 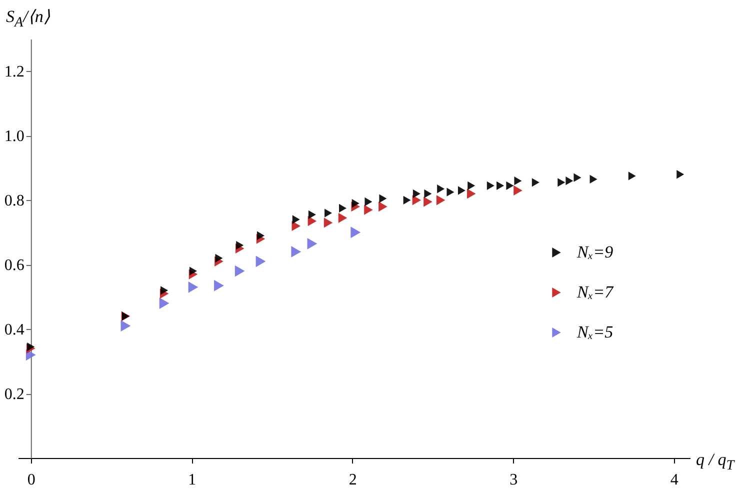 I want to click on x-tick-label: 2, so click(x=352, y=480).